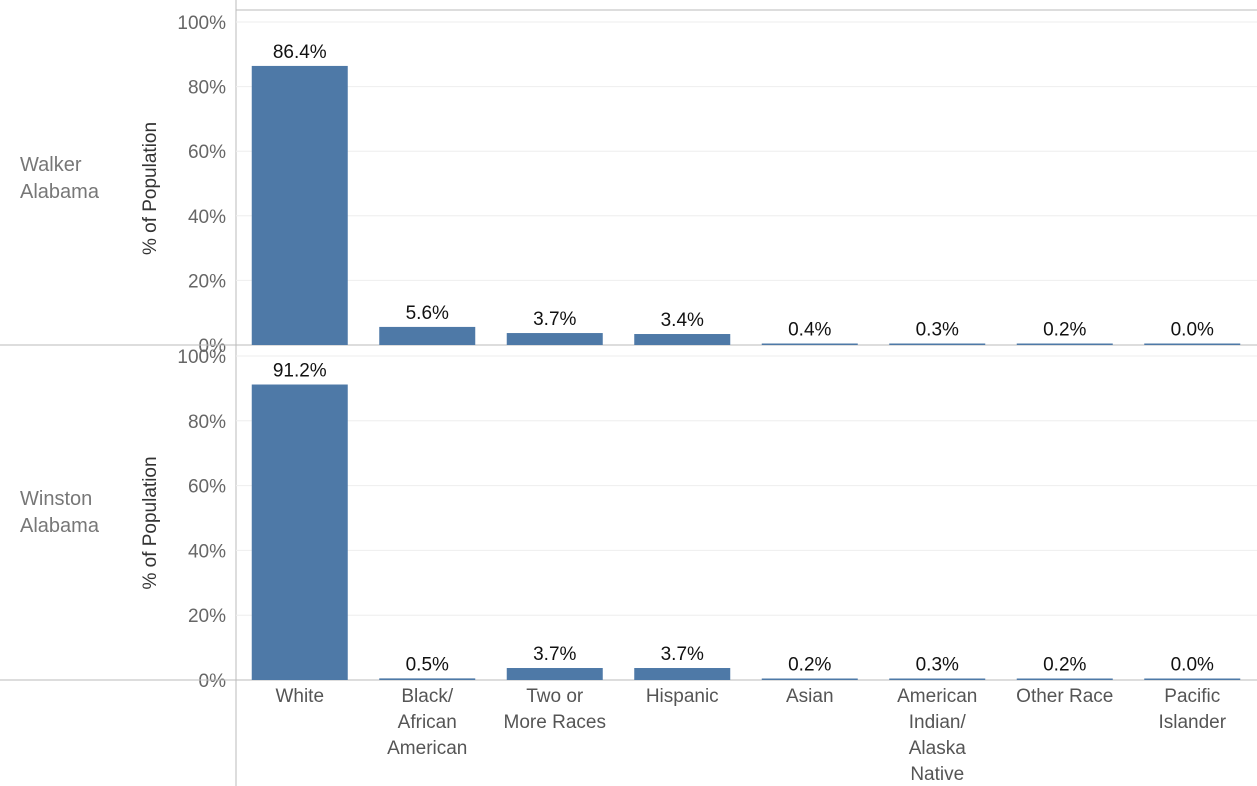 Image resolution: width=1257 pixels, height=786 pixels. I want to click on row-label: Walker, so click(51, 165).